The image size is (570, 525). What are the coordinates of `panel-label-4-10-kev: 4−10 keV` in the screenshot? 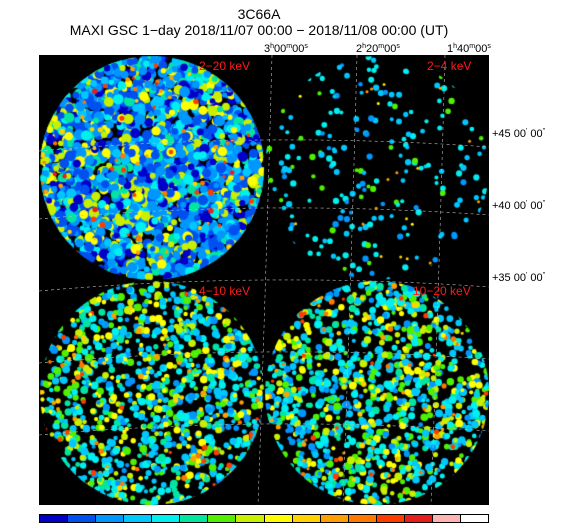 It's located at (225, 291).